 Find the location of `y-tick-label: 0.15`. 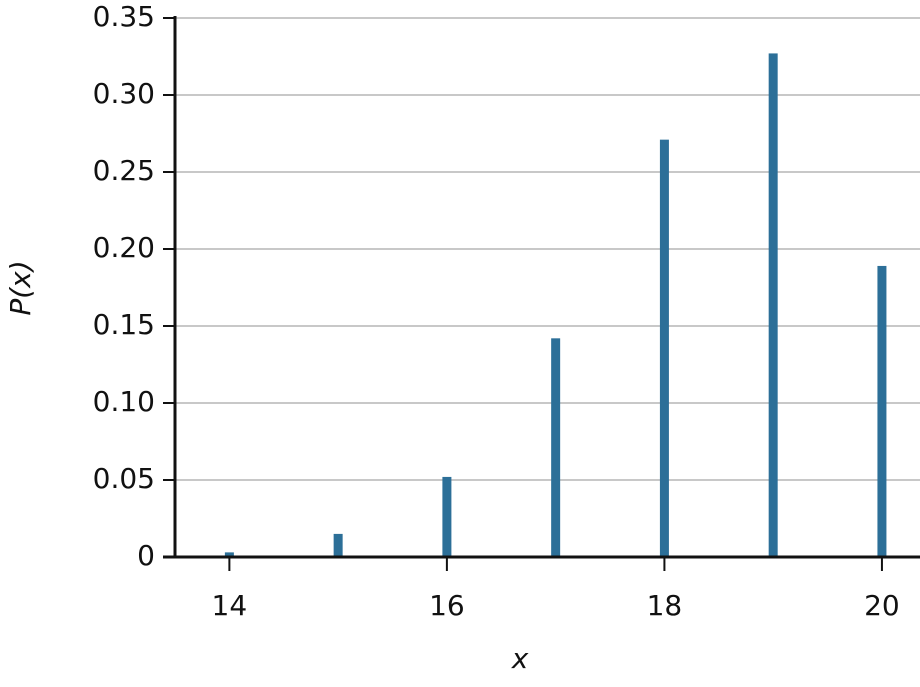

y-tick-label: 0.15 is located at coordinates (124, 324).